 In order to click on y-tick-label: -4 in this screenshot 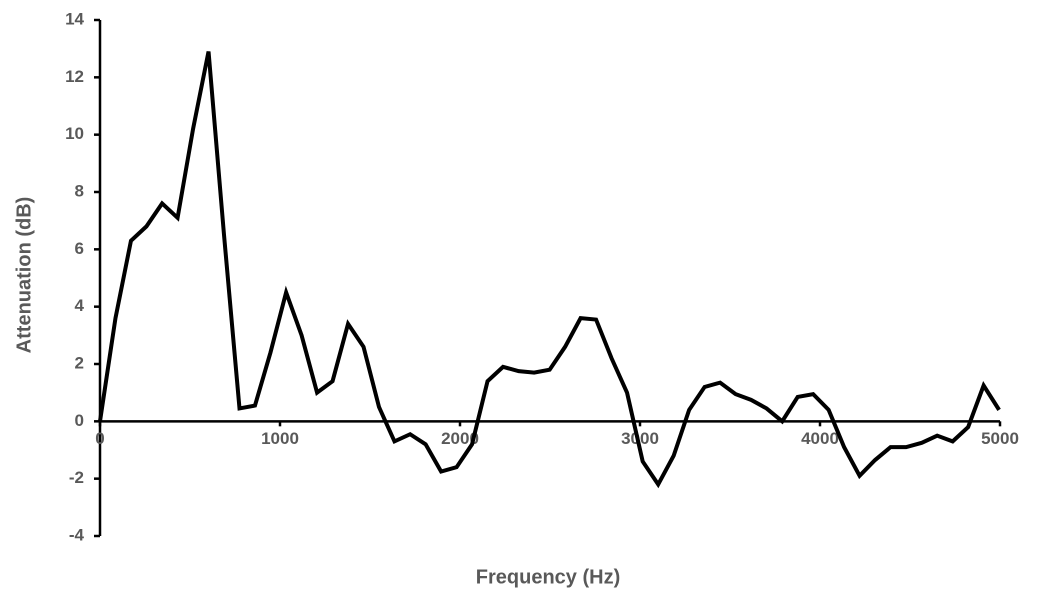, I will do `click(77, 534)`.